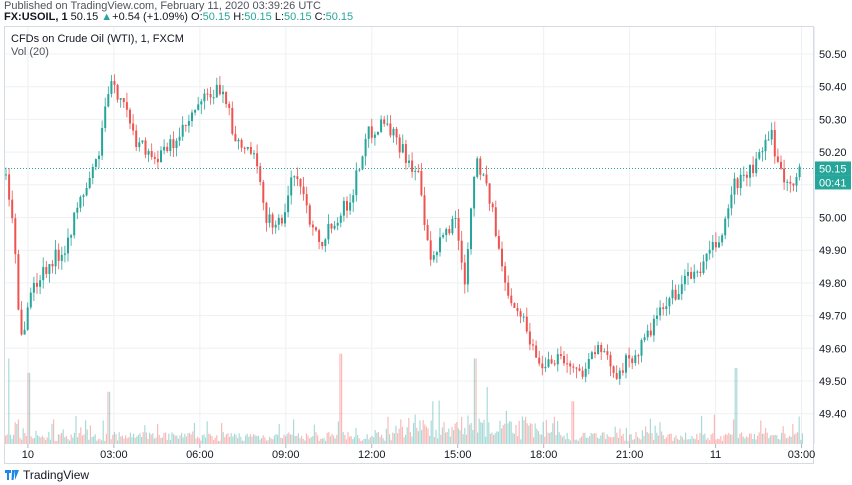  I want to click on y-tick-label: 50.50, so click(833, 55).